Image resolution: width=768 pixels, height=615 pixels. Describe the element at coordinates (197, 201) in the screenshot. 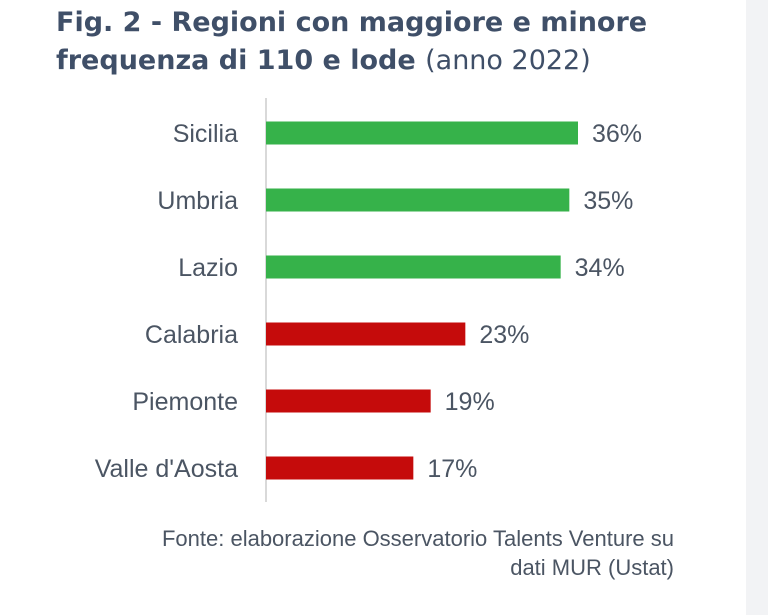

I see `category-label: Umbria` at that location.